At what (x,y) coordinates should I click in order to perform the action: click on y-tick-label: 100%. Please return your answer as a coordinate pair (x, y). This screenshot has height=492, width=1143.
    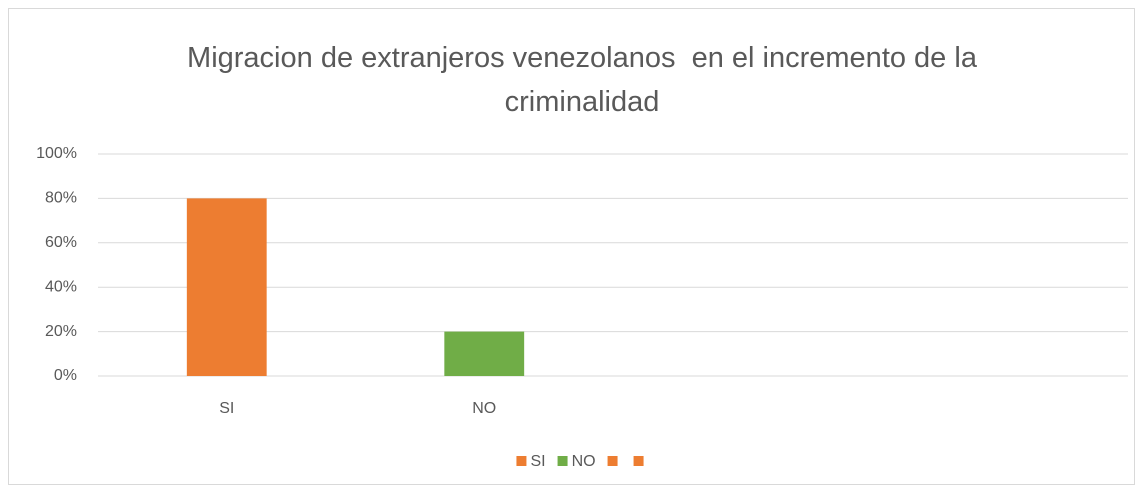
    Looking at the image, I should click on (56, 153).